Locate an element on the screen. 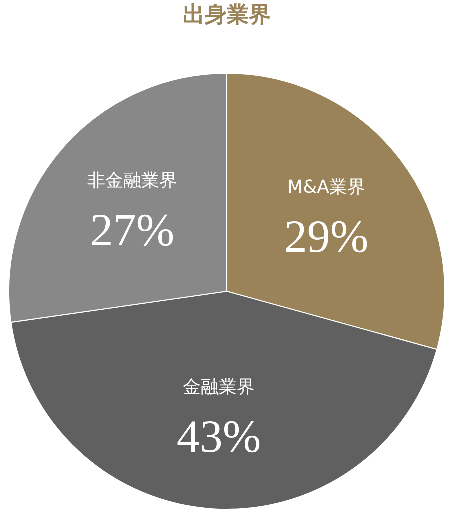  slice-label: 金融業界 is located at coordinates (219, 387).